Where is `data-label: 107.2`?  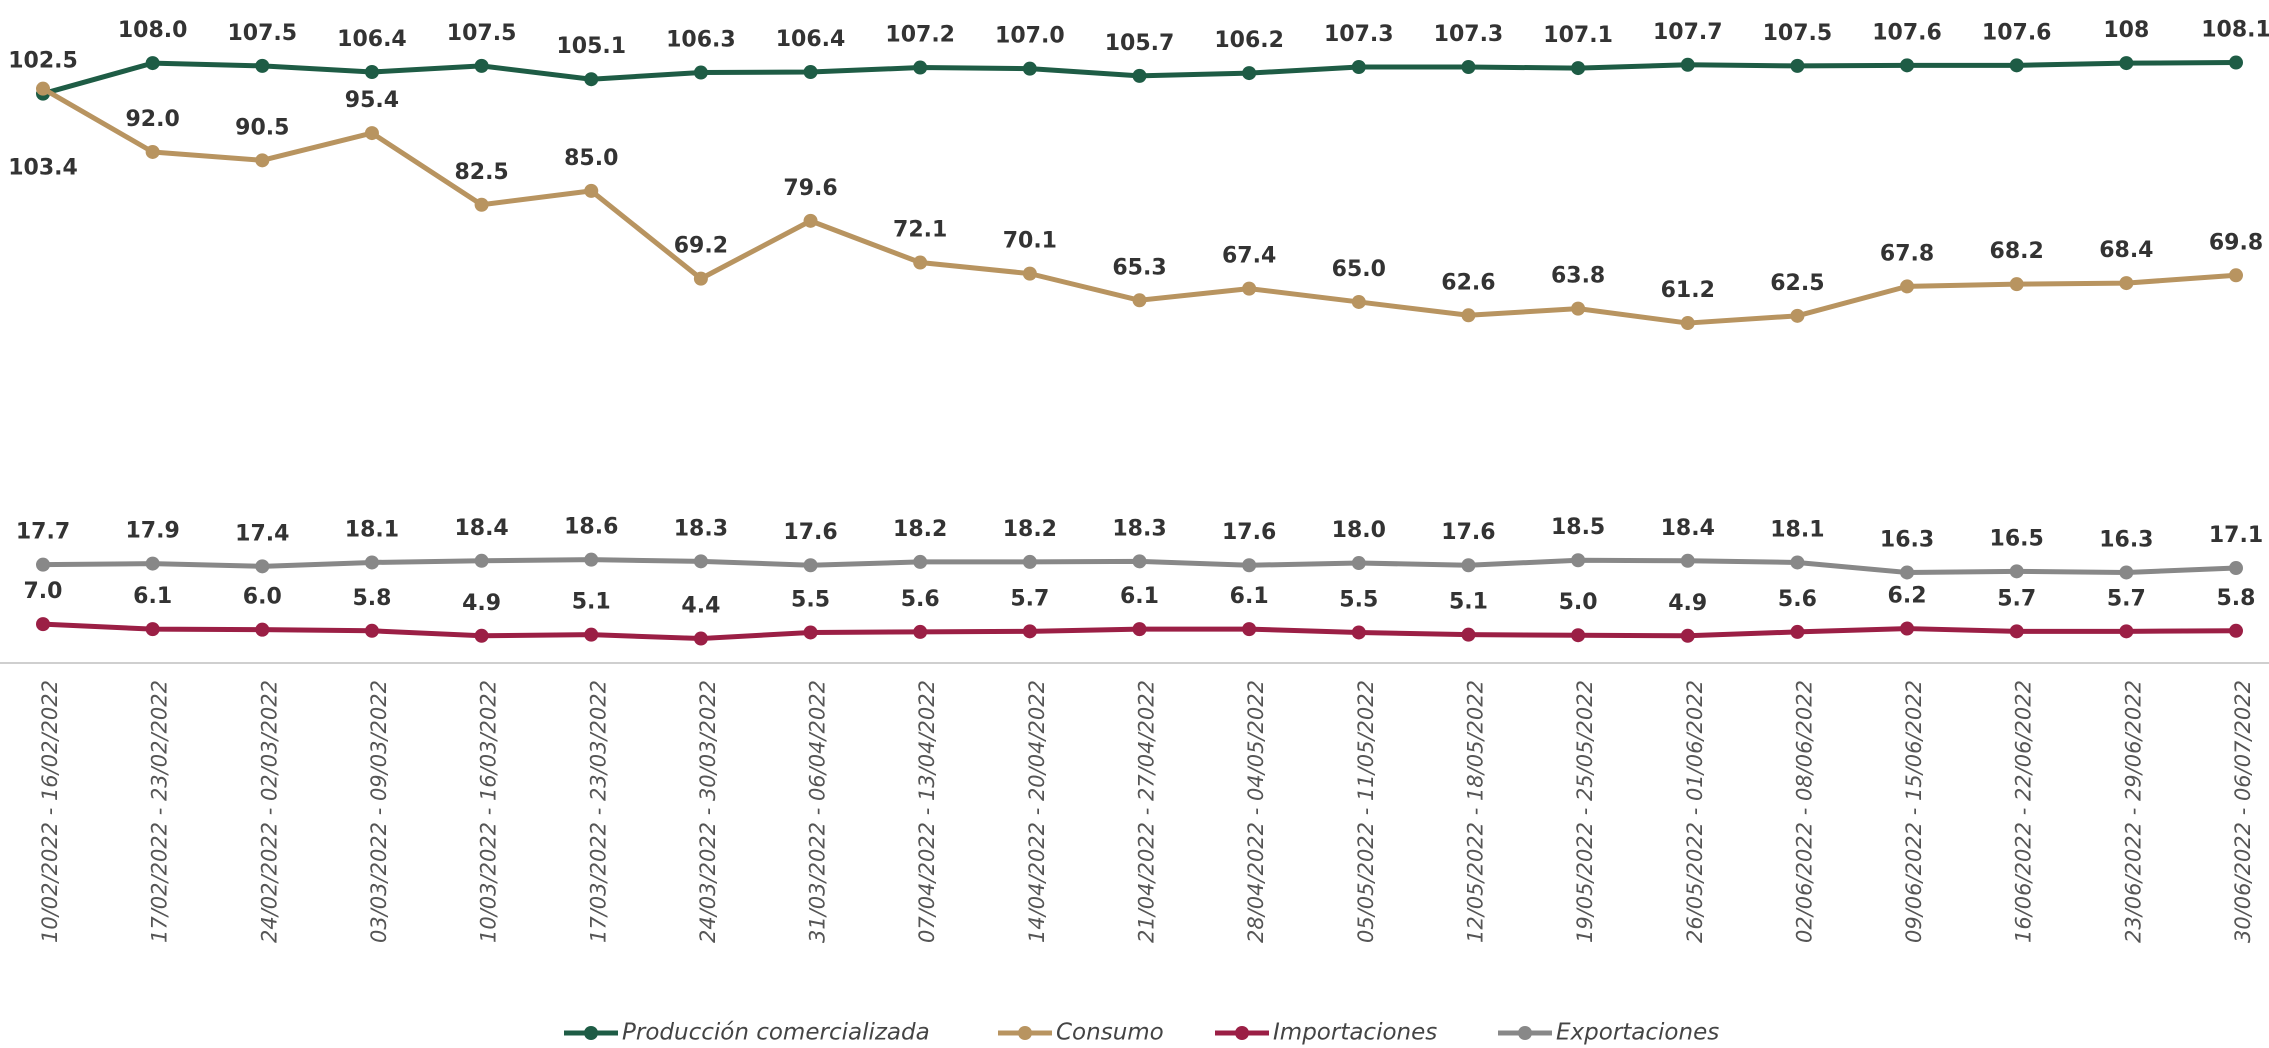
data-label: 107.2 is located at coordinates (920, 35).